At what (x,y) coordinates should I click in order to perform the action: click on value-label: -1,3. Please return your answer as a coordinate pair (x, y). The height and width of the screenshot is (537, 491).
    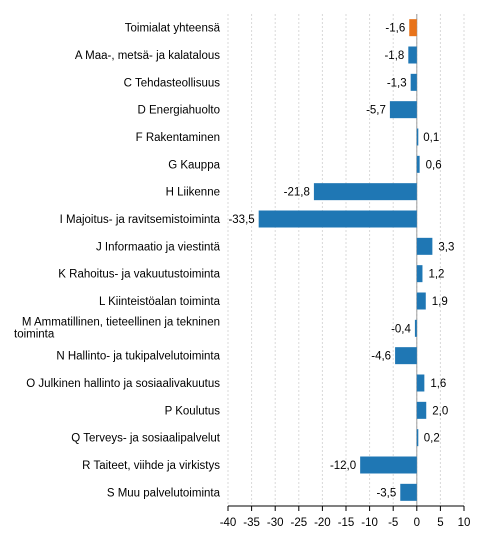
    Looking at the image, I should click on (397, 83).